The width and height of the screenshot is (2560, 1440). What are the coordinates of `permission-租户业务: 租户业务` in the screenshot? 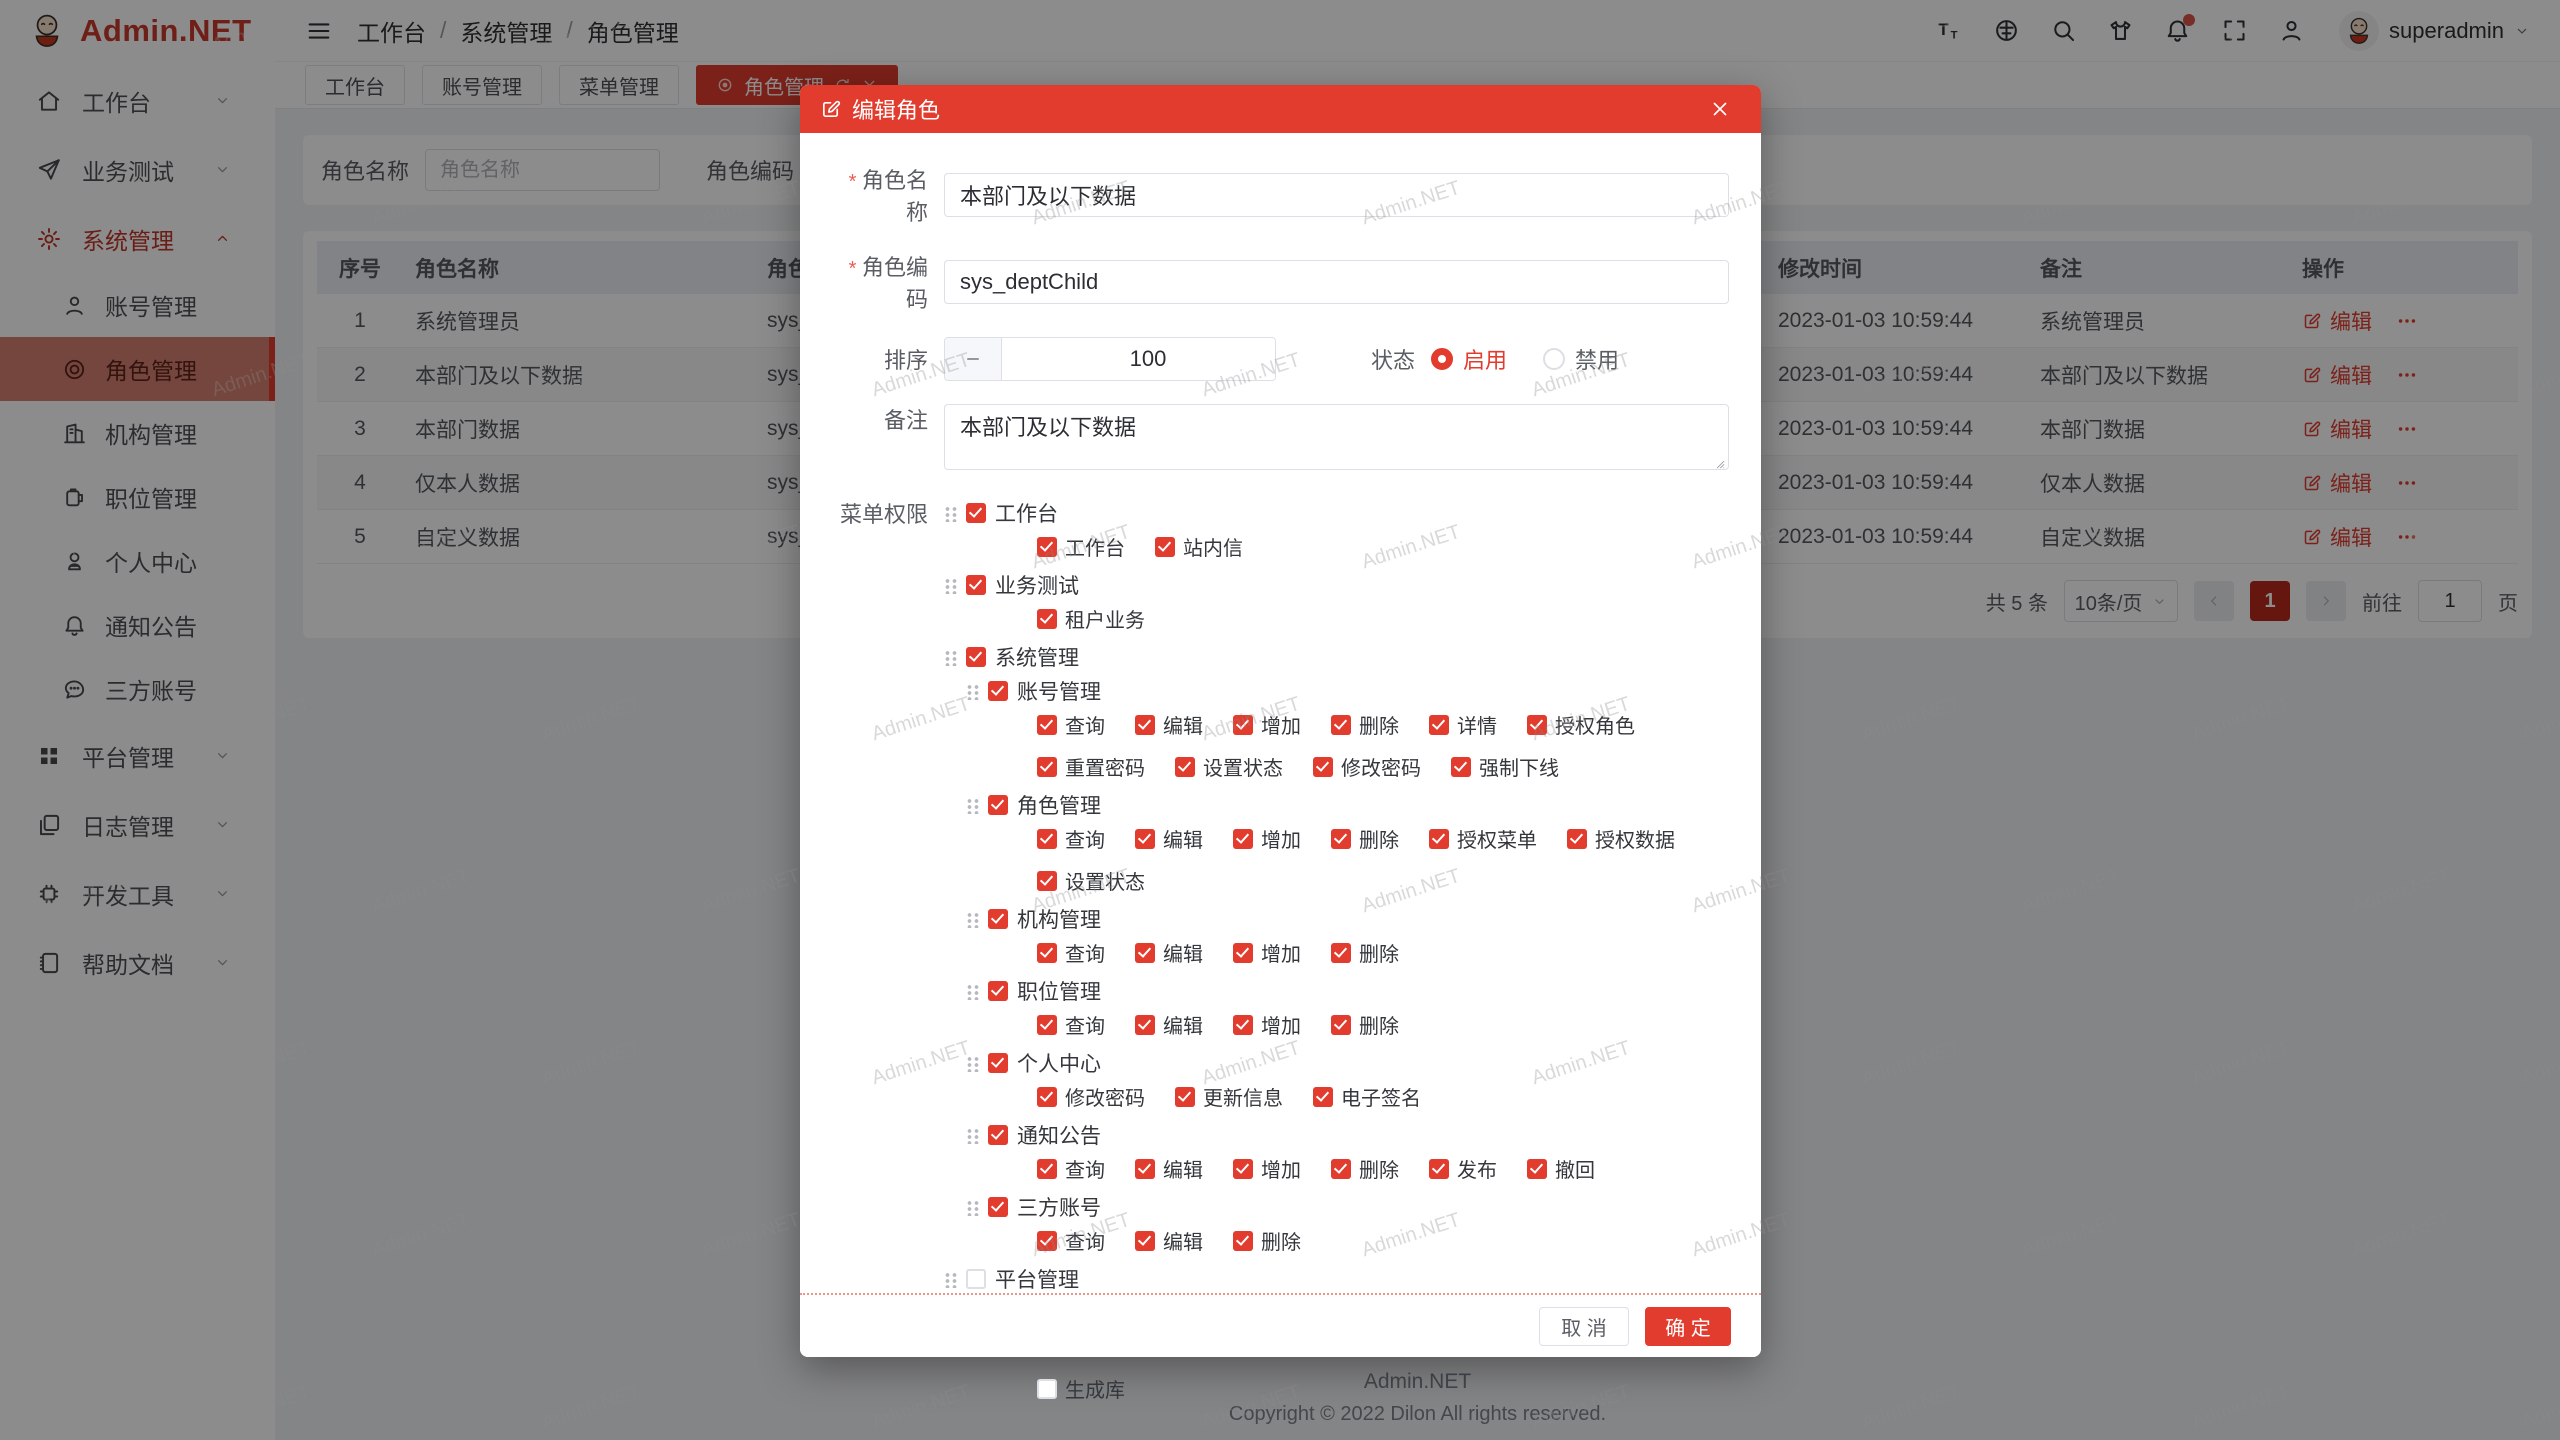 It's located at (1091, 618).